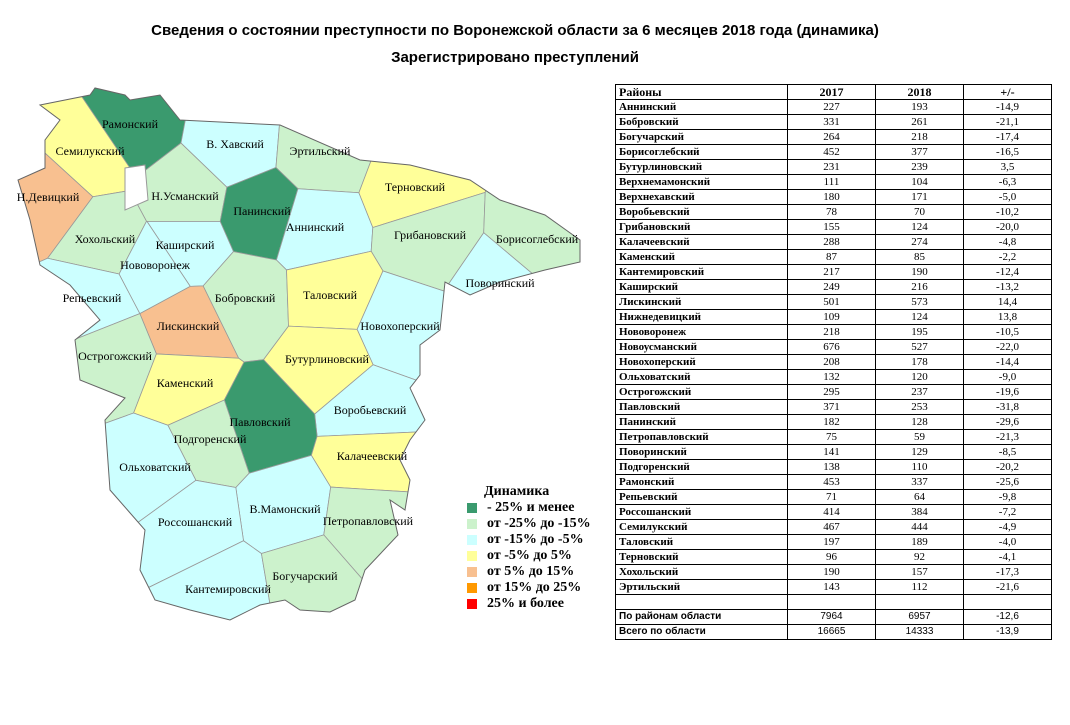 This screenshot has width=1070, height=725. What do you see at coordinates (701, 542) in the screenshot?
I see `table-cell: Таловский` at bounding box center [701, 542].